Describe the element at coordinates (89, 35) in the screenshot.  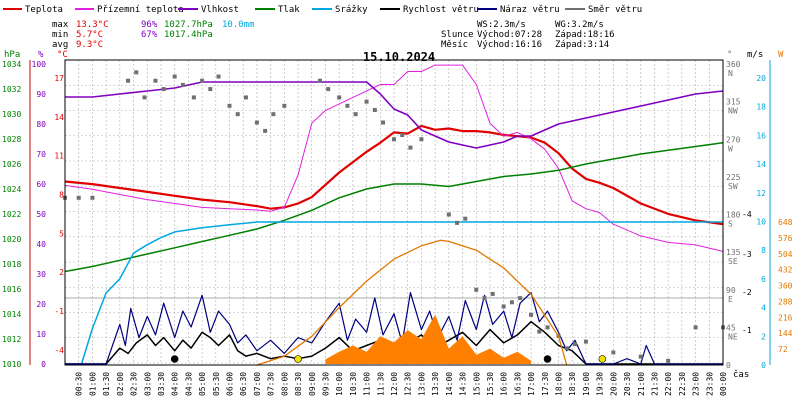
I see `stats-temp-min: 5.7°C` at that location.